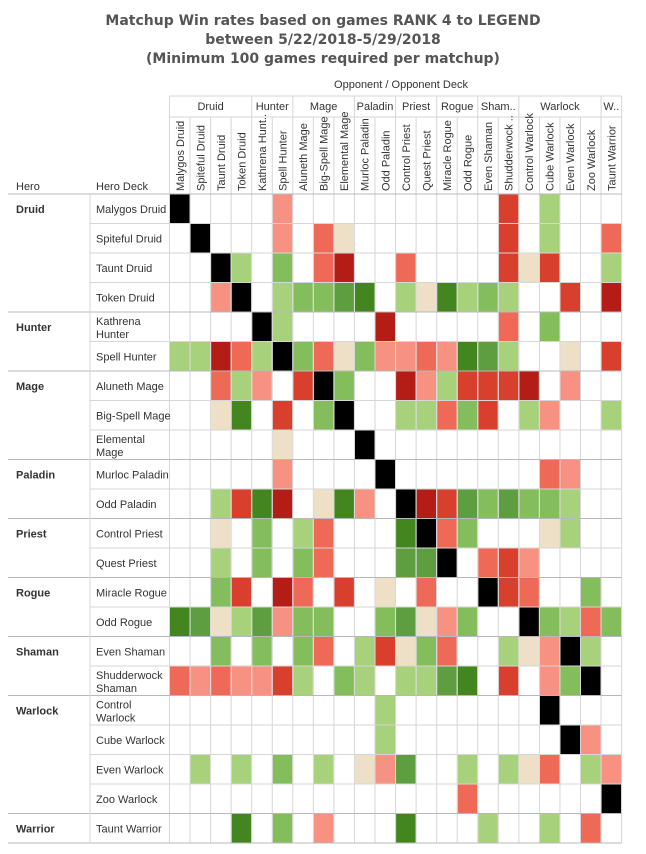  I want to click on heatmap-cell-r10-c4, so click(262, 503).